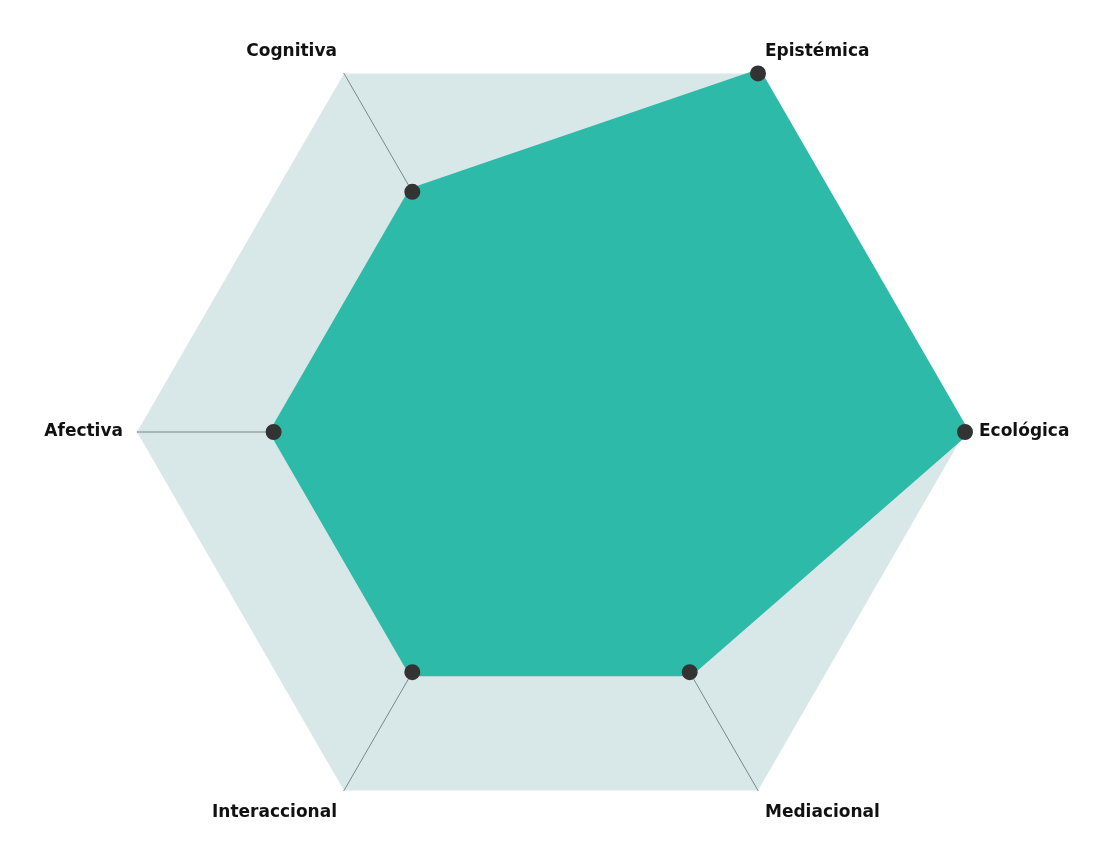  I want to click on spoke-label: Epistémica, so click(817, 49).